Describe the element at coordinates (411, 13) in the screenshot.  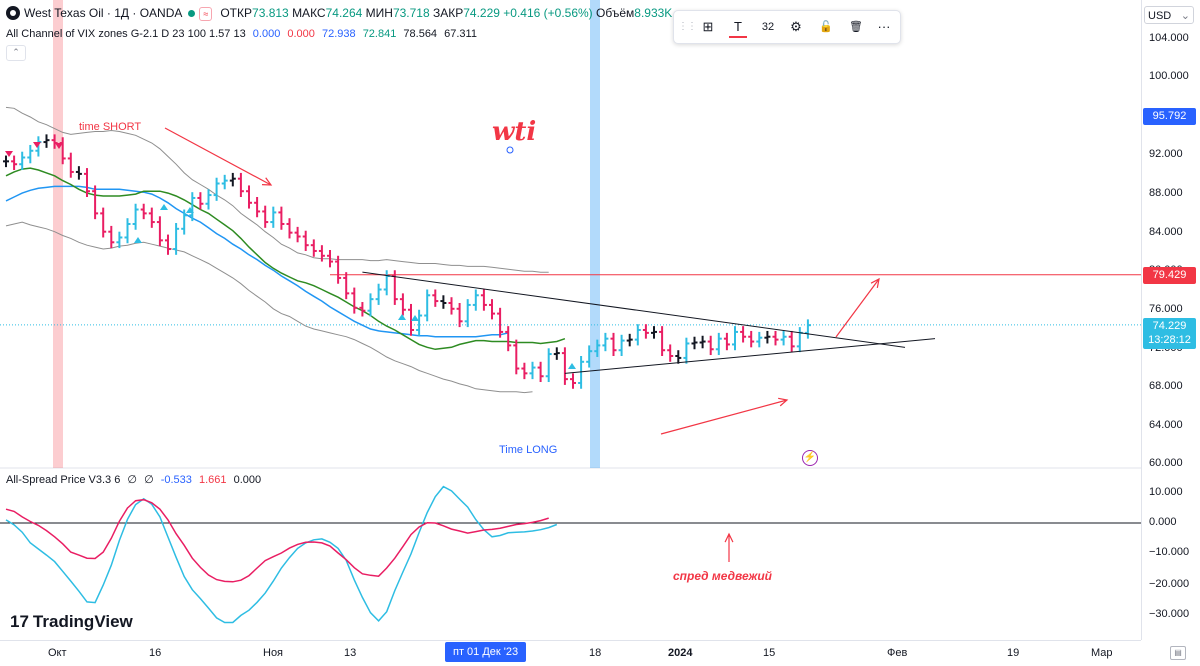
I see `low-value: 73.718` at that location.